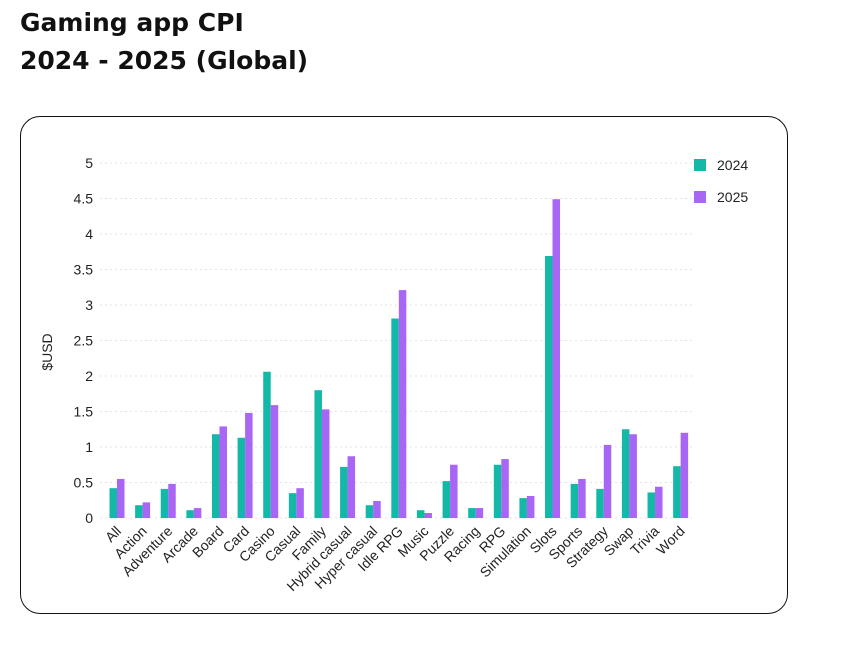 This screenshot has width=843, height=646. What do you see at coordinates (84, 270) in the screenshot?
I see `y-tick-label: 3.5` at bounding box center [84, 270].